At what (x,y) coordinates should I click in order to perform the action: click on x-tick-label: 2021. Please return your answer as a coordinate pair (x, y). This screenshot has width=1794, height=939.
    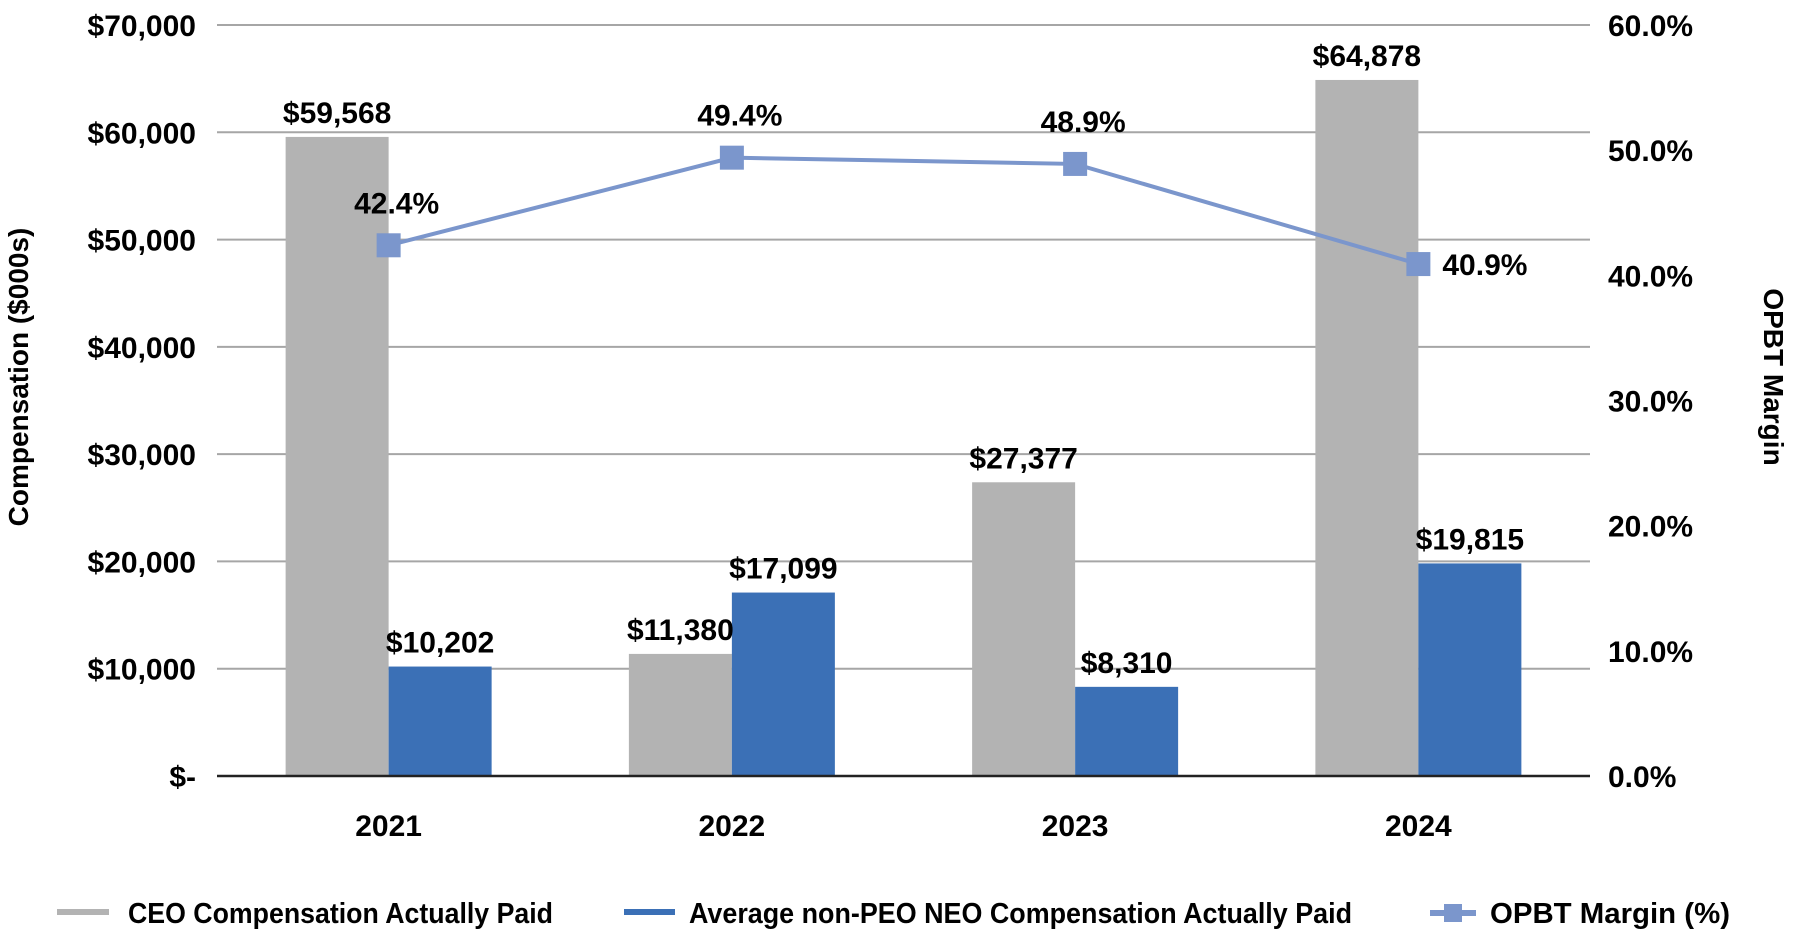
    Looking at the image, I should click on (388, 826).